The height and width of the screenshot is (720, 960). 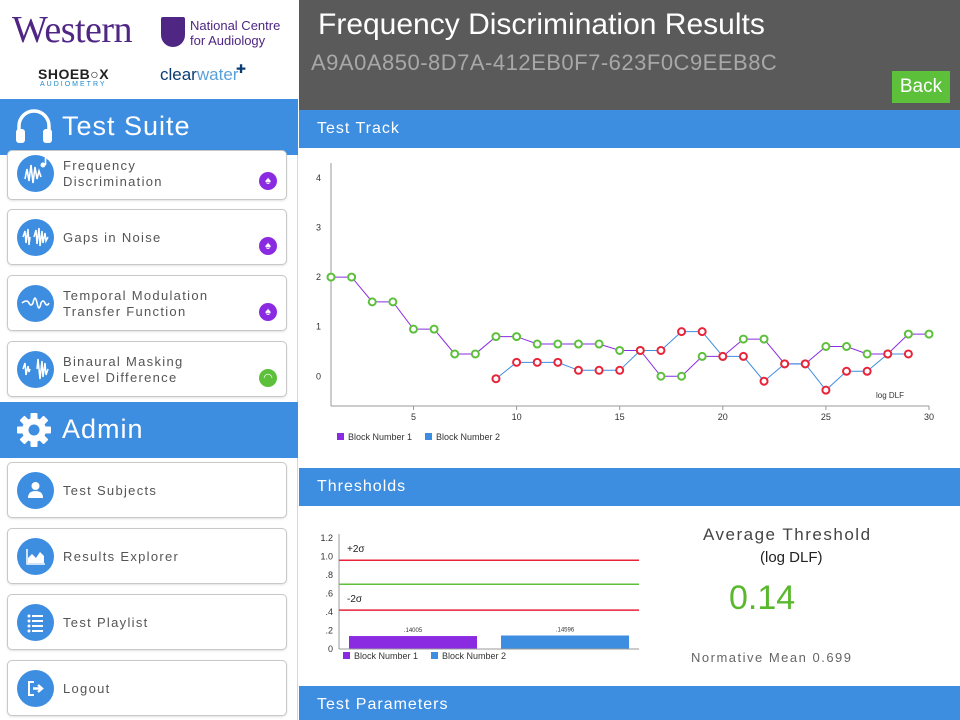 I want to click on test-track-label: Test Track, so click(x=358, y=128).